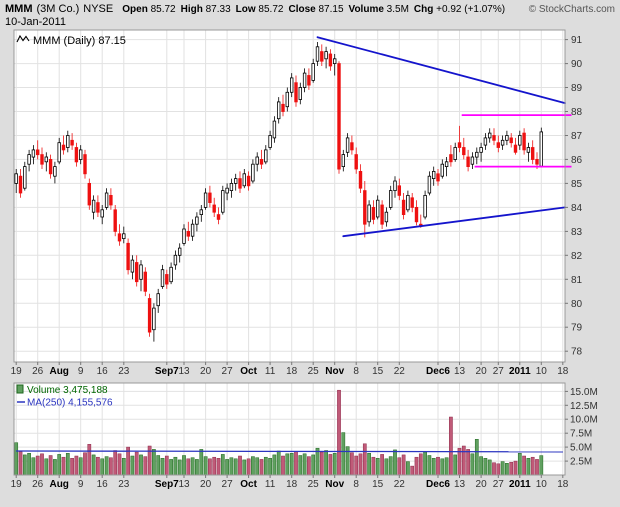  I want to click on price-axis-label: 90, so click(577, 64).